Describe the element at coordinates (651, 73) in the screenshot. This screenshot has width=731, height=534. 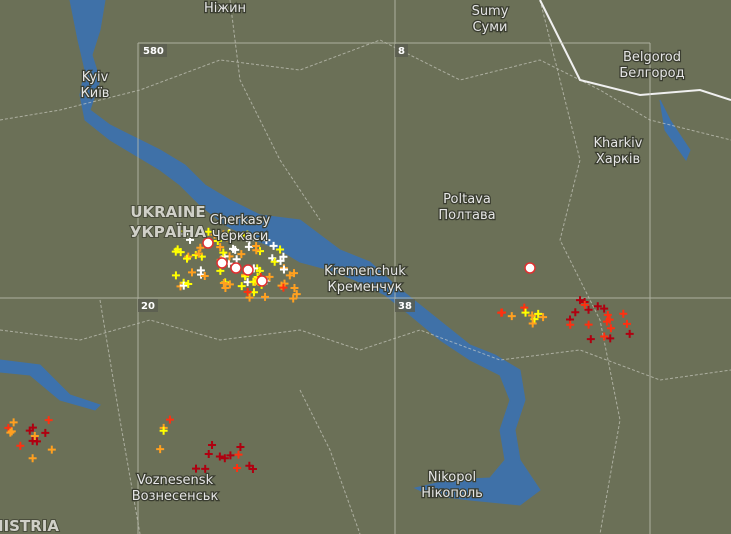
I see `place-local-name: Белгород` at that location.